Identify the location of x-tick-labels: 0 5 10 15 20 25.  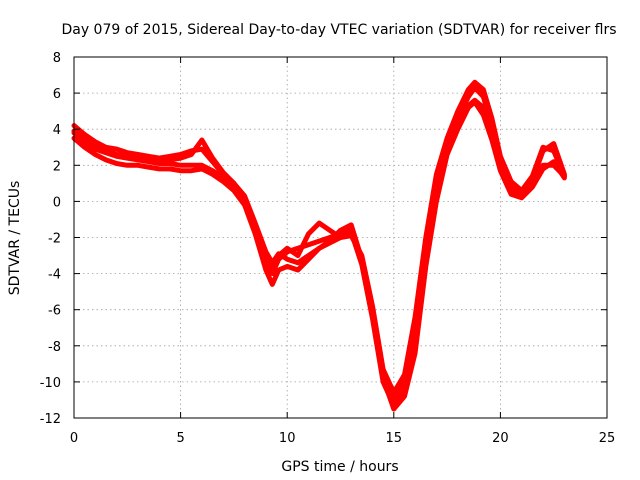
(342, 438).